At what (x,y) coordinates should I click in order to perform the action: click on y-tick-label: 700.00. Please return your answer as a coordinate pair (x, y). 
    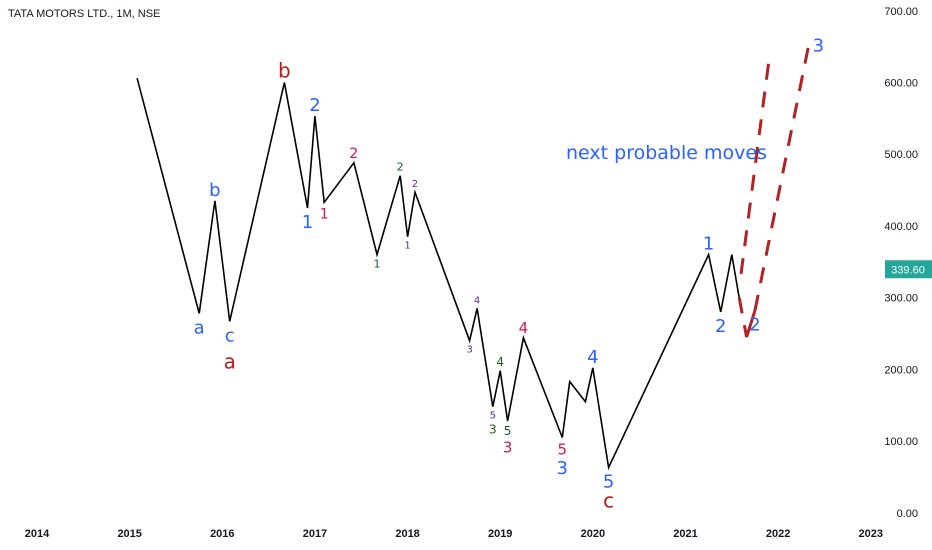
    Looking at the image, I should click on (901, 12).